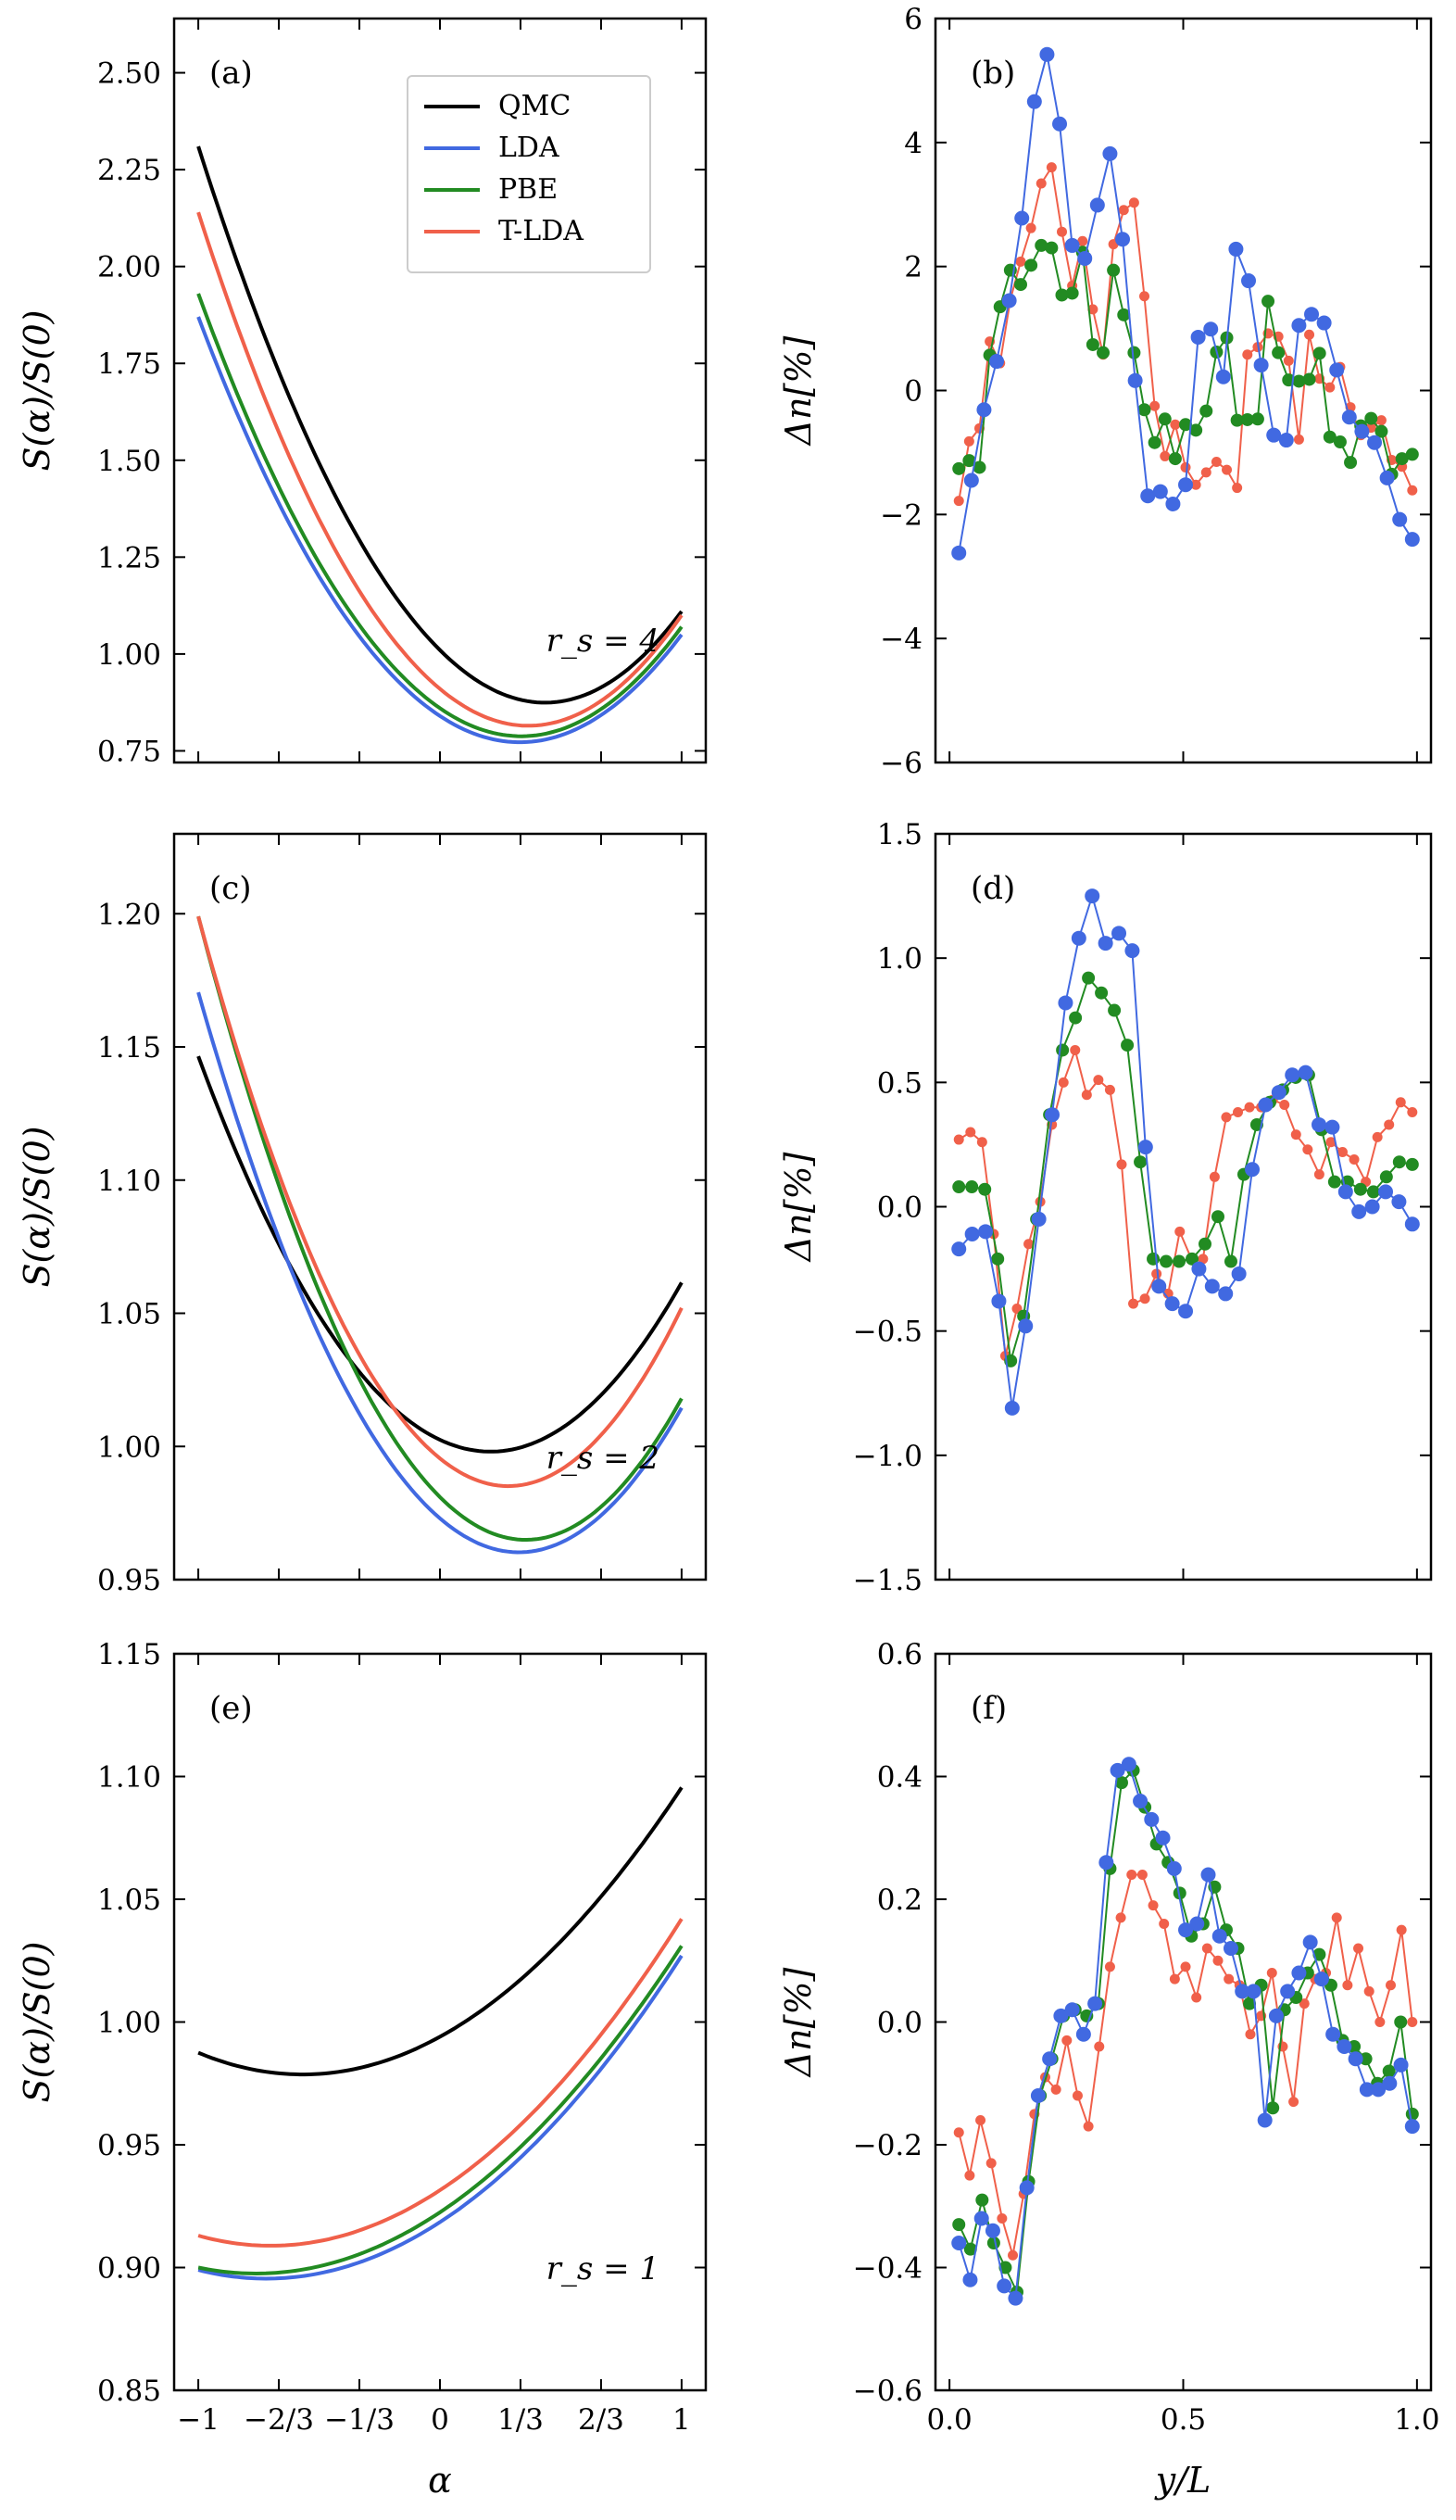 The height and width of the screenshot is (2520, 1456). What do you see at coordinates (231, 73) in the screenshot?
I see `panel-label: (a)` at bounding box center [231, 73].